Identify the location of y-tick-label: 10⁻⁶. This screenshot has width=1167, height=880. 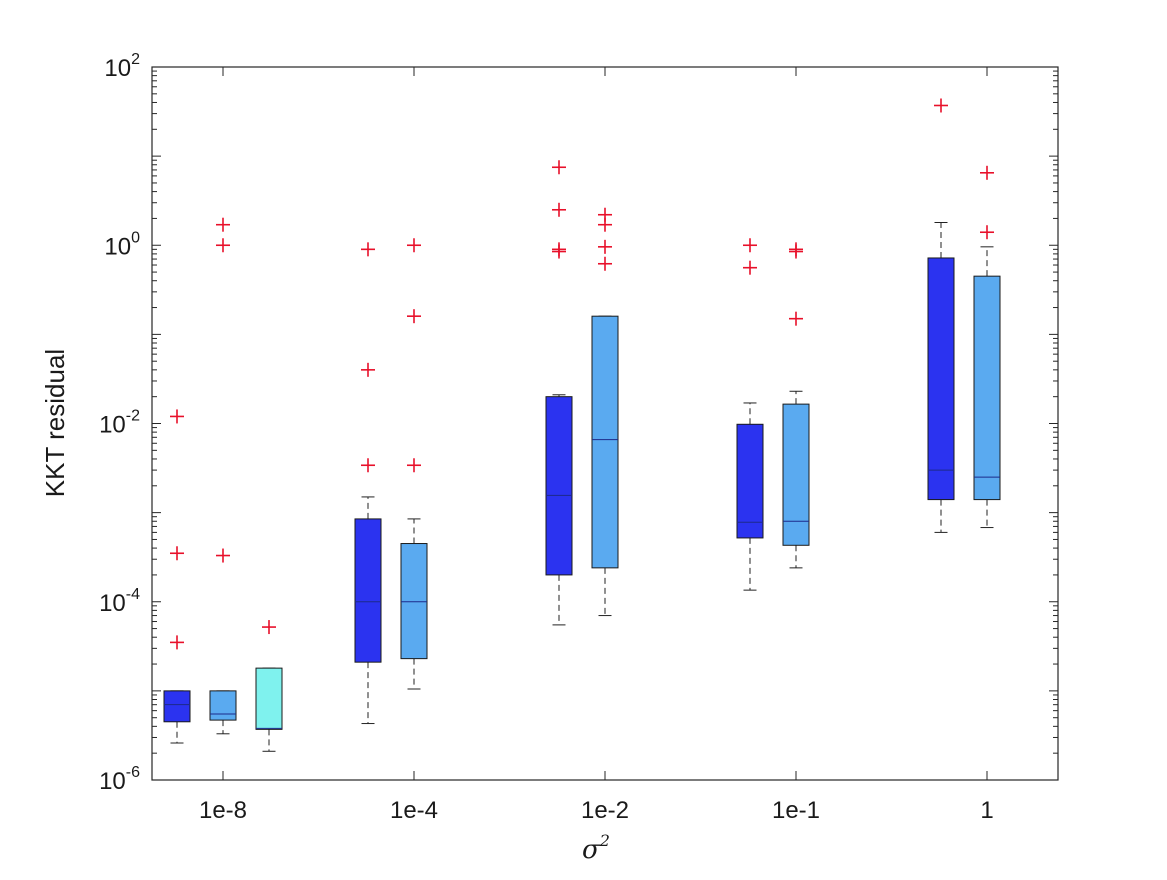
(119, 779).